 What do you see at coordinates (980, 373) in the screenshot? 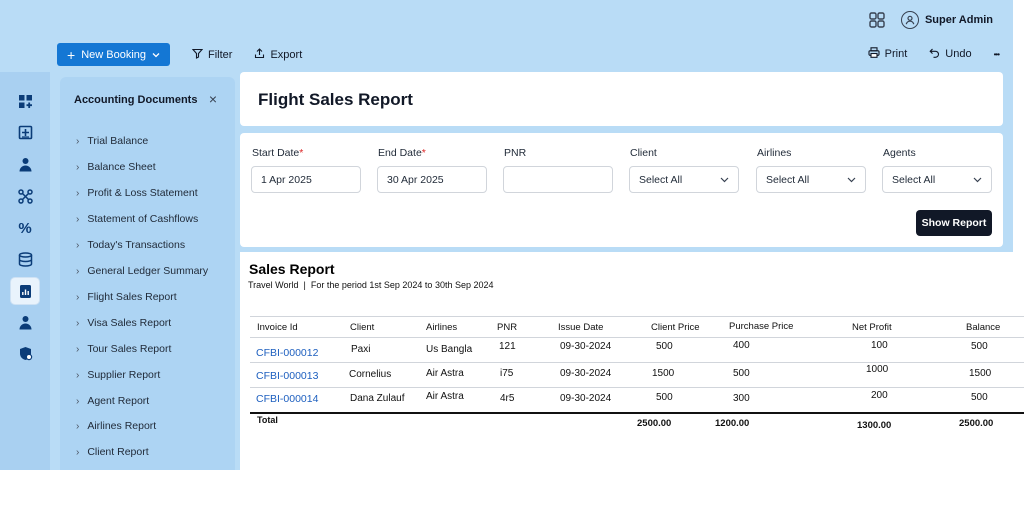
I see `table-cell-balance: 1500` at bounding box center [980, 373].